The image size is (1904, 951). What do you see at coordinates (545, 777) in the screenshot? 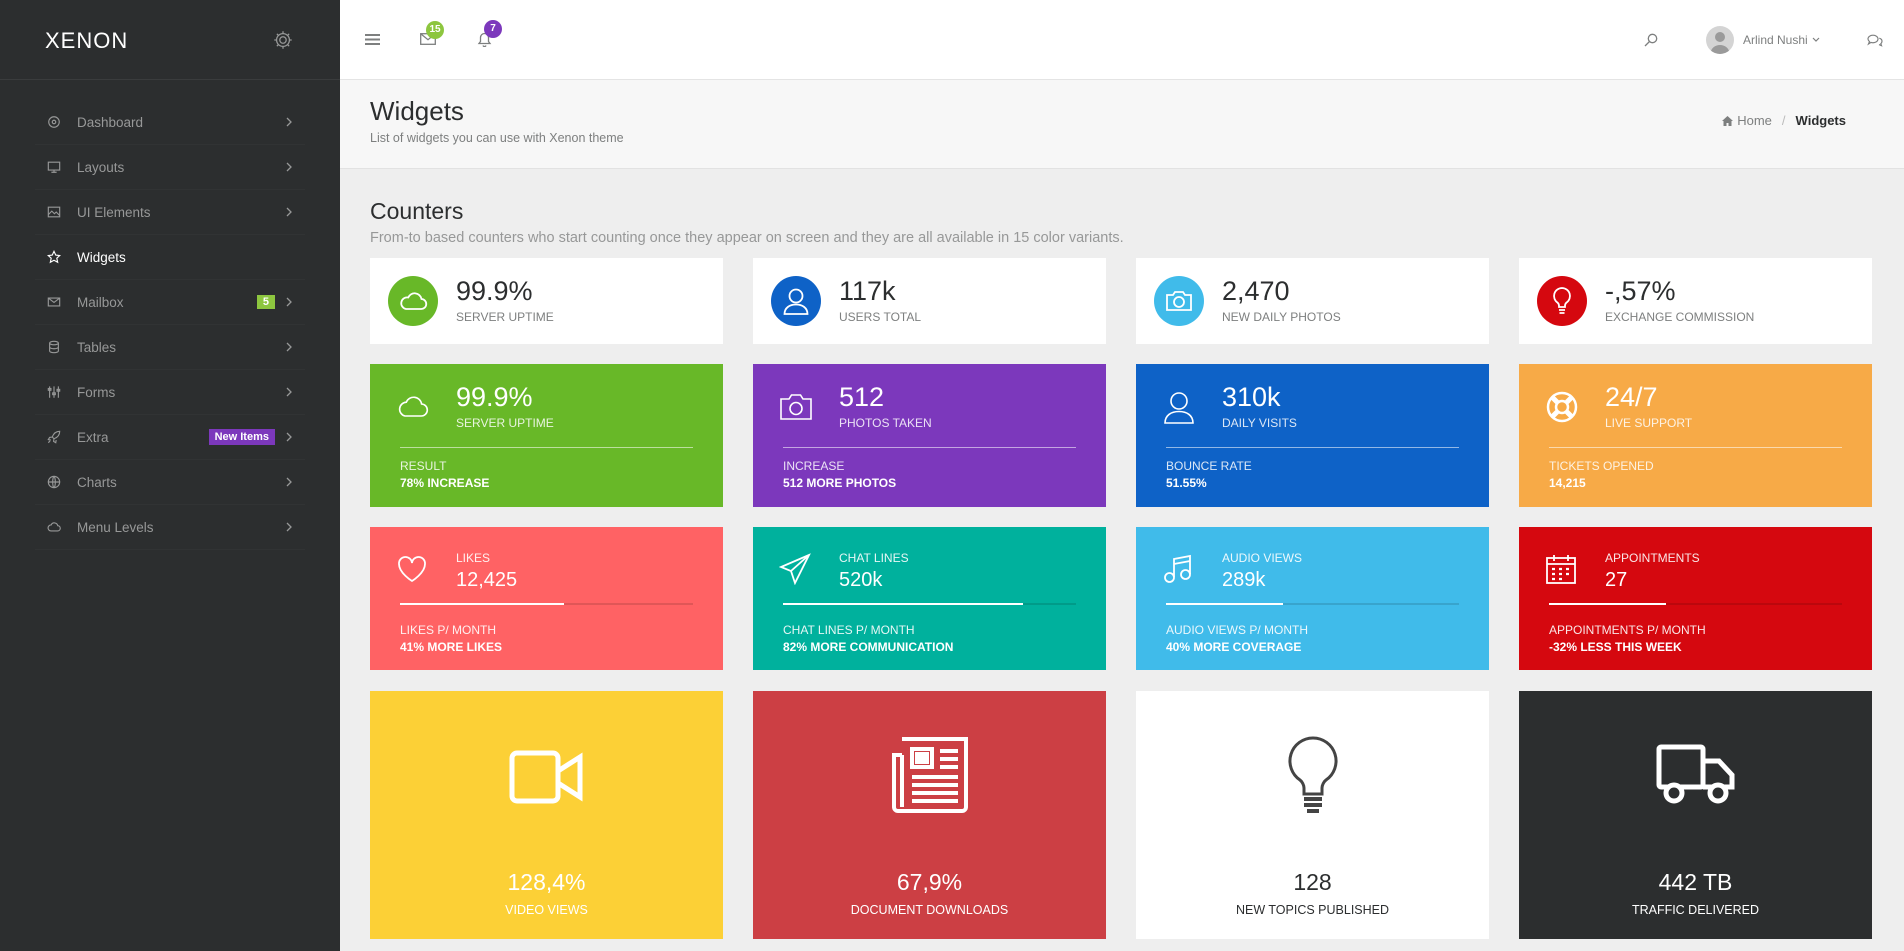
I see `video-camera-icon` at bounding box center [545, 777].